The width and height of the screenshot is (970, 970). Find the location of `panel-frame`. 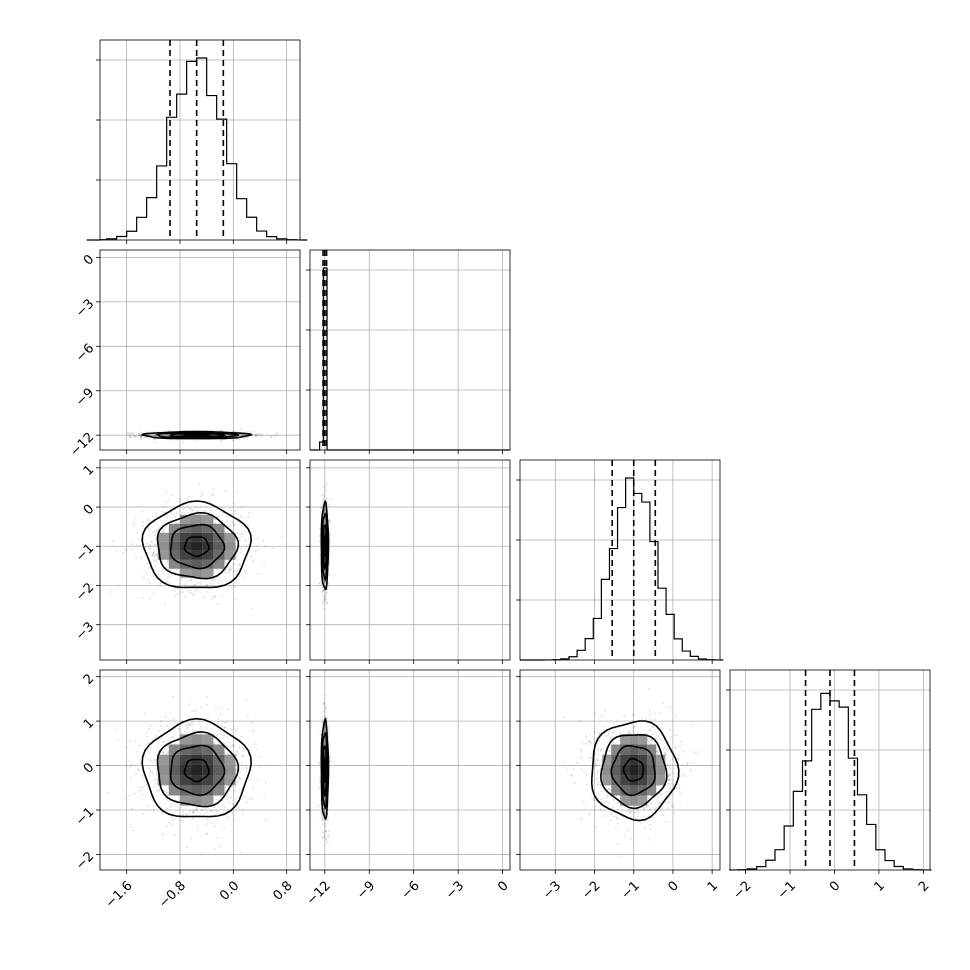

panel-frame is located at coordinates (200, 560).